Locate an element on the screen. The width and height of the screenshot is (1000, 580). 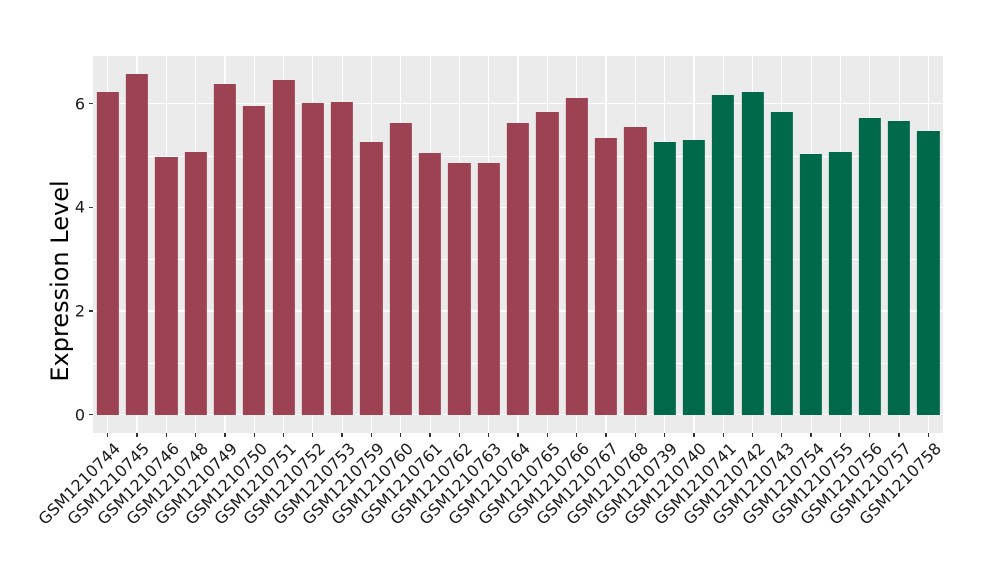
bar-slot: GSM1210761 is located at coordinates (402, 292).